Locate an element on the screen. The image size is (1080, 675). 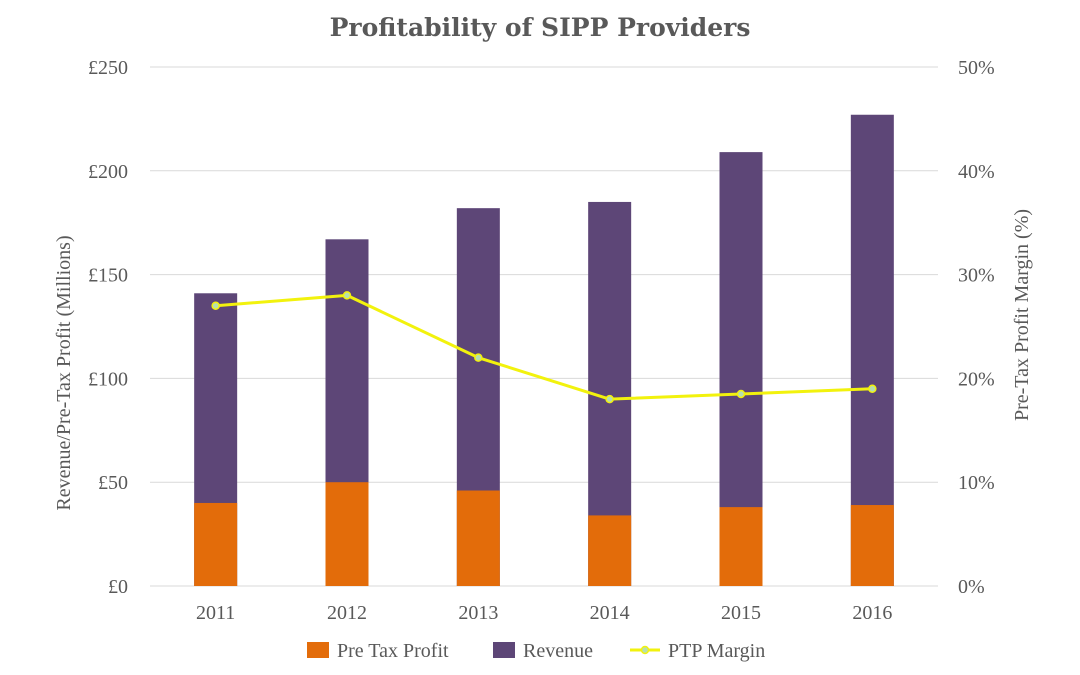
y-tick-label: £250 is located at coordinates (108, 68).